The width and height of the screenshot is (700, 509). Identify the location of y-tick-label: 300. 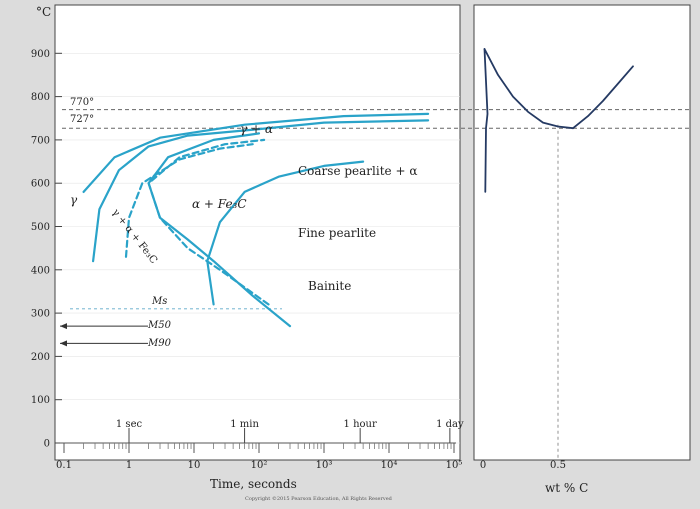
(40, 314).